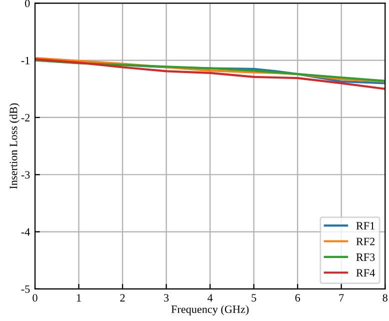 This screenshot has width=389, height=321. Describe the element at coordinates (365, 226) in the screenshot. I see `legend-label: RF1` at that location.